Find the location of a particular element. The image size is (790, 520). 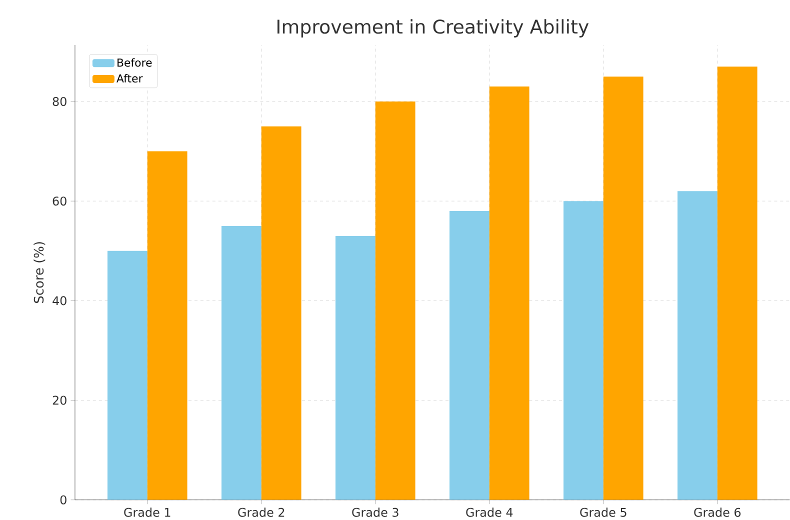

legend-label: After is located at coordinates (129, 78).